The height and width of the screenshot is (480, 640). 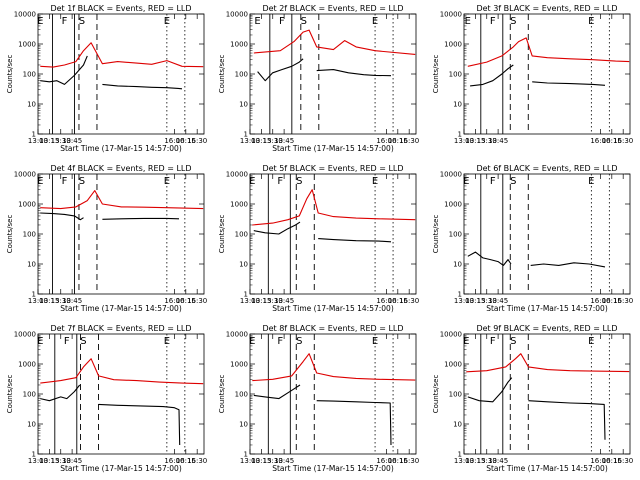 I want to click on panel-title: Det 7f BLACK = Events, RED = LLD, so click(x=120, y=328).